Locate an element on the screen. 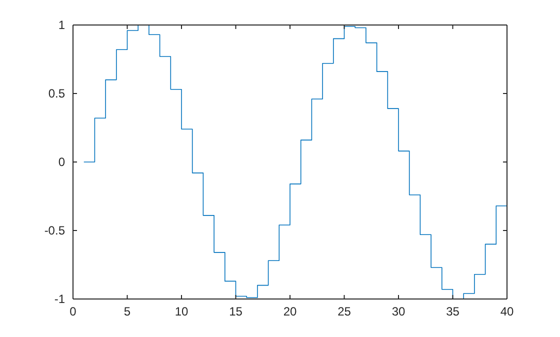 The image size is (560, 337). x-tick-label: 15 is located at coordinates (236, 311).